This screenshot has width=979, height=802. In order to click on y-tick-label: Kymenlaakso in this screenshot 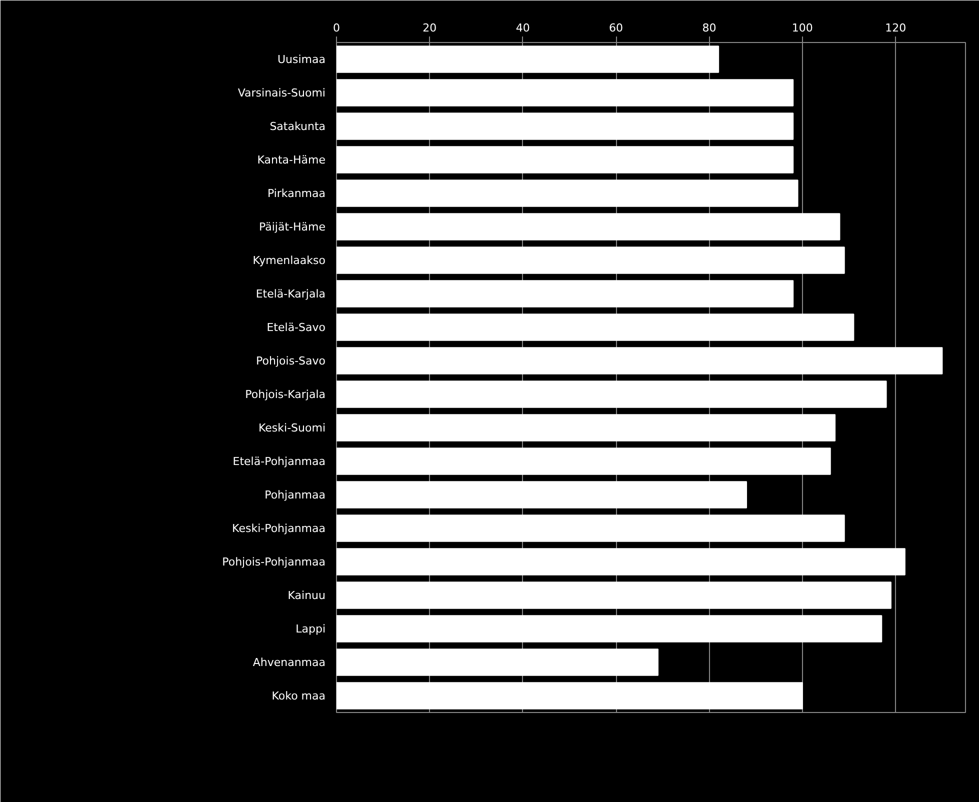, I will do `click(289, 260)`.